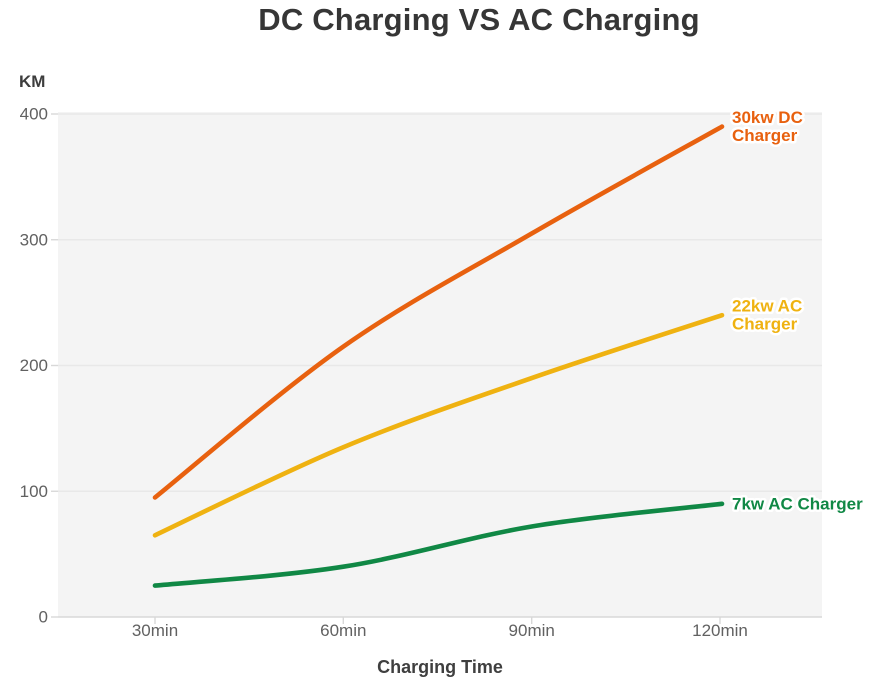  What do you see at coordinates (343, 630) in the screenshot?
I see `x-tick-label: 60min` at bounding box center [343, 630].